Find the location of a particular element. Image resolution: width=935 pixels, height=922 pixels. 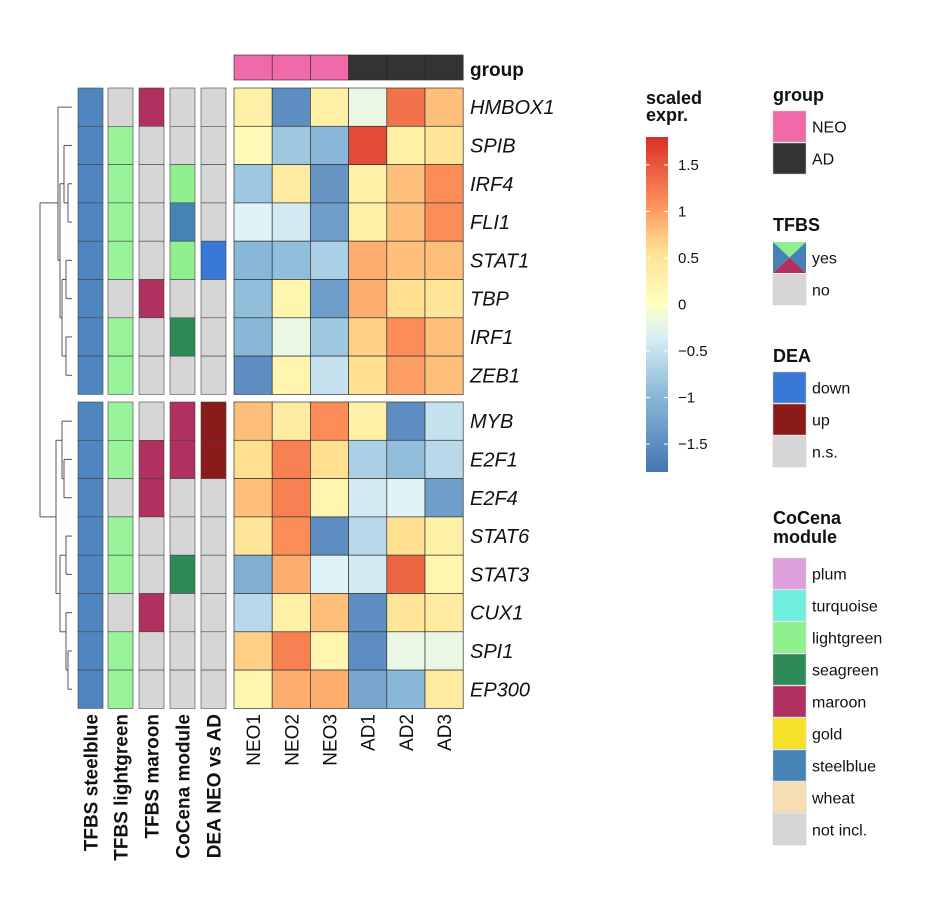

annotation-cocena-module-irf4 is located at coordinates (182, 184).